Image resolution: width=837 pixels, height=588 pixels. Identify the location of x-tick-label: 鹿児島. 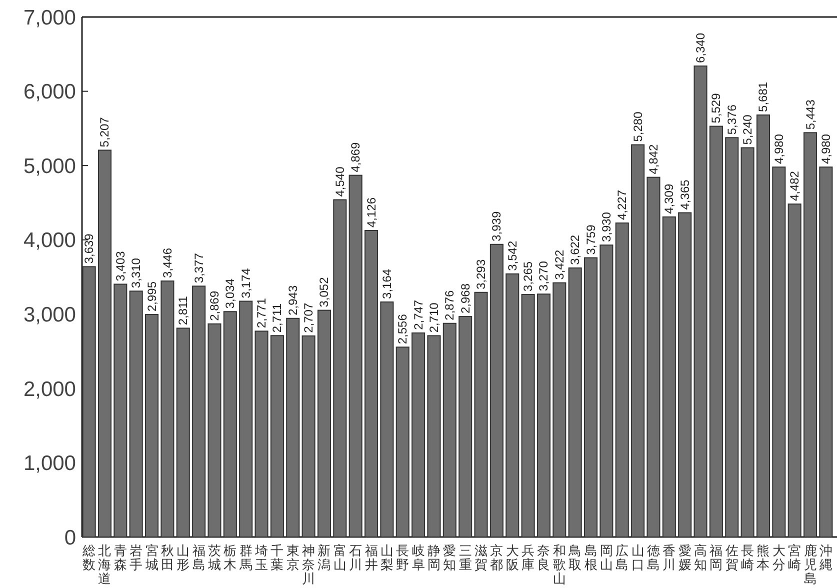
(810, 565).